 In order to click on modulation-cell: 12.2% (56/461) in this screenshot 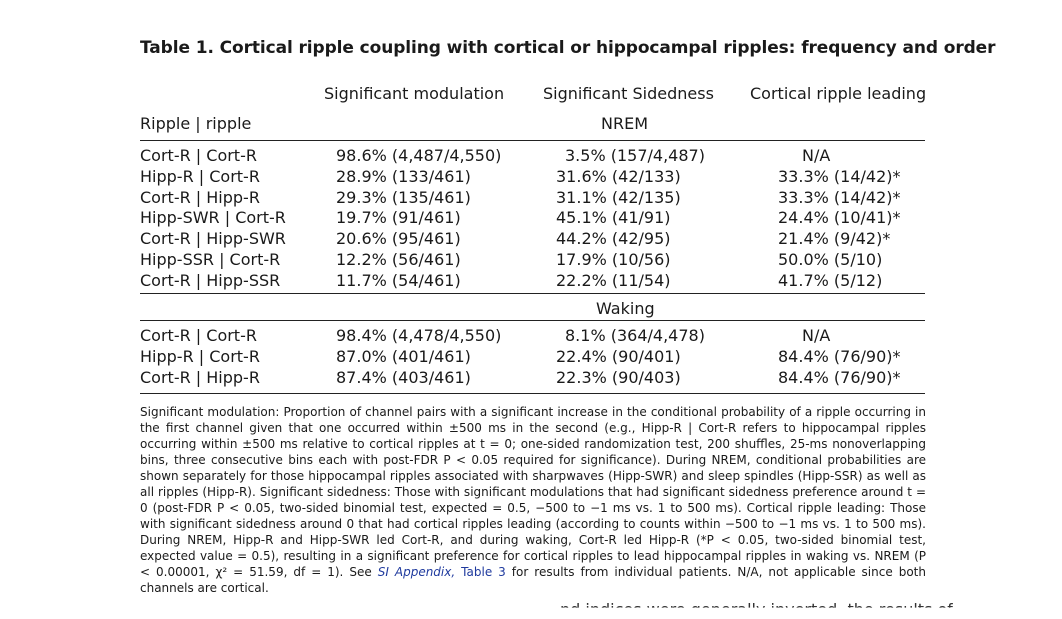, I will do `click(398, 259)`.